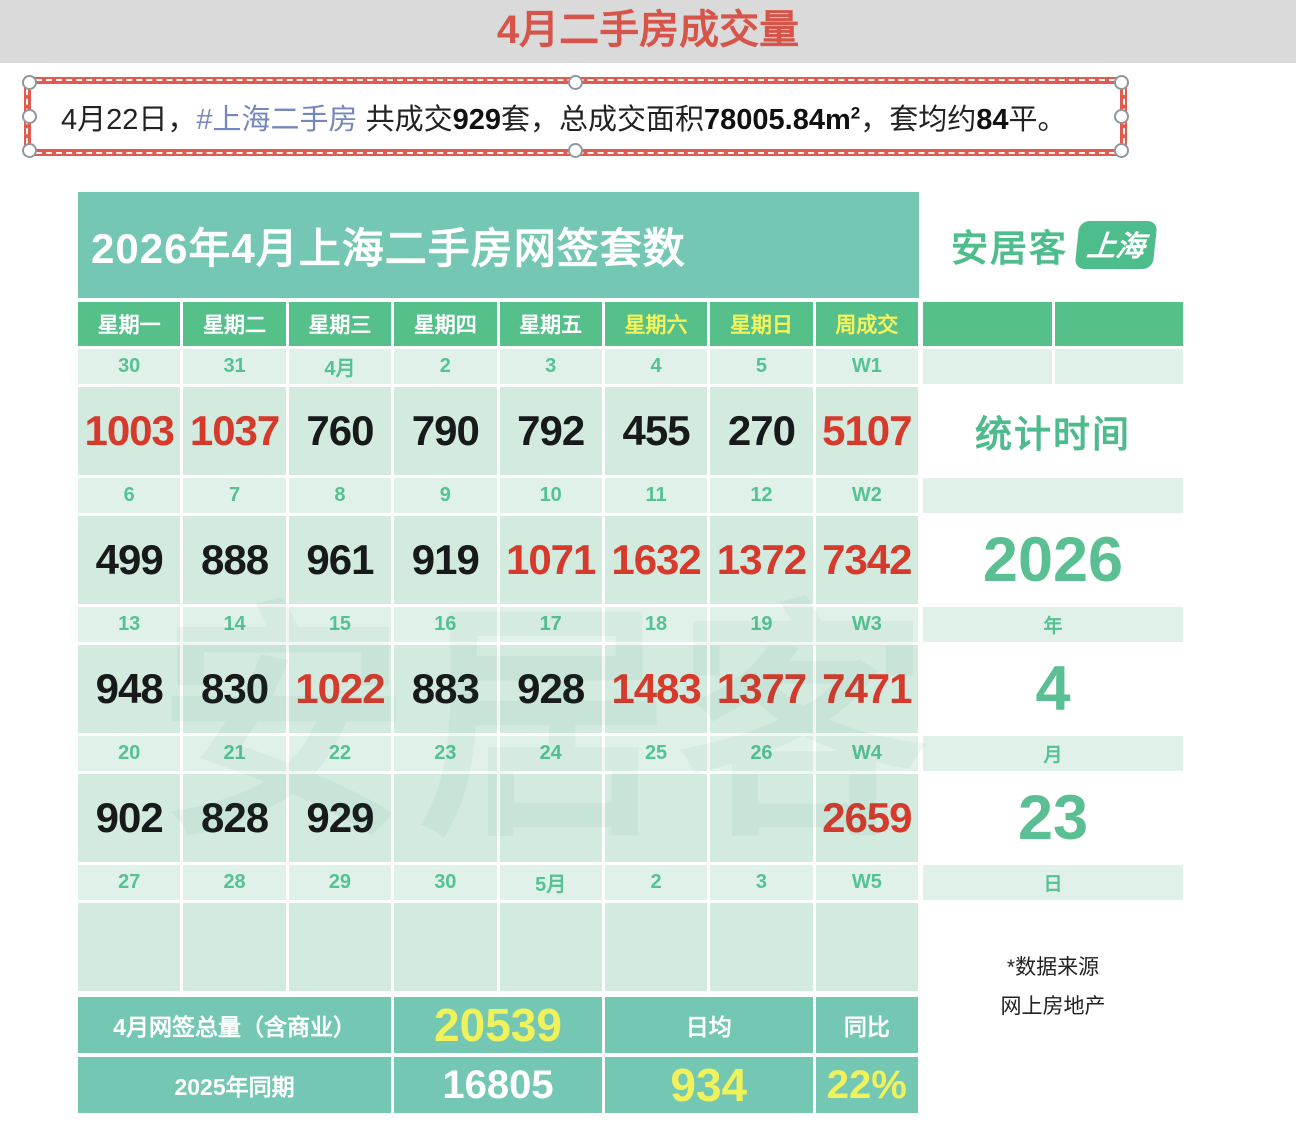  I want to click on table-banner-title: 2026年4月上海二手房网签套数, so click(388, 248).